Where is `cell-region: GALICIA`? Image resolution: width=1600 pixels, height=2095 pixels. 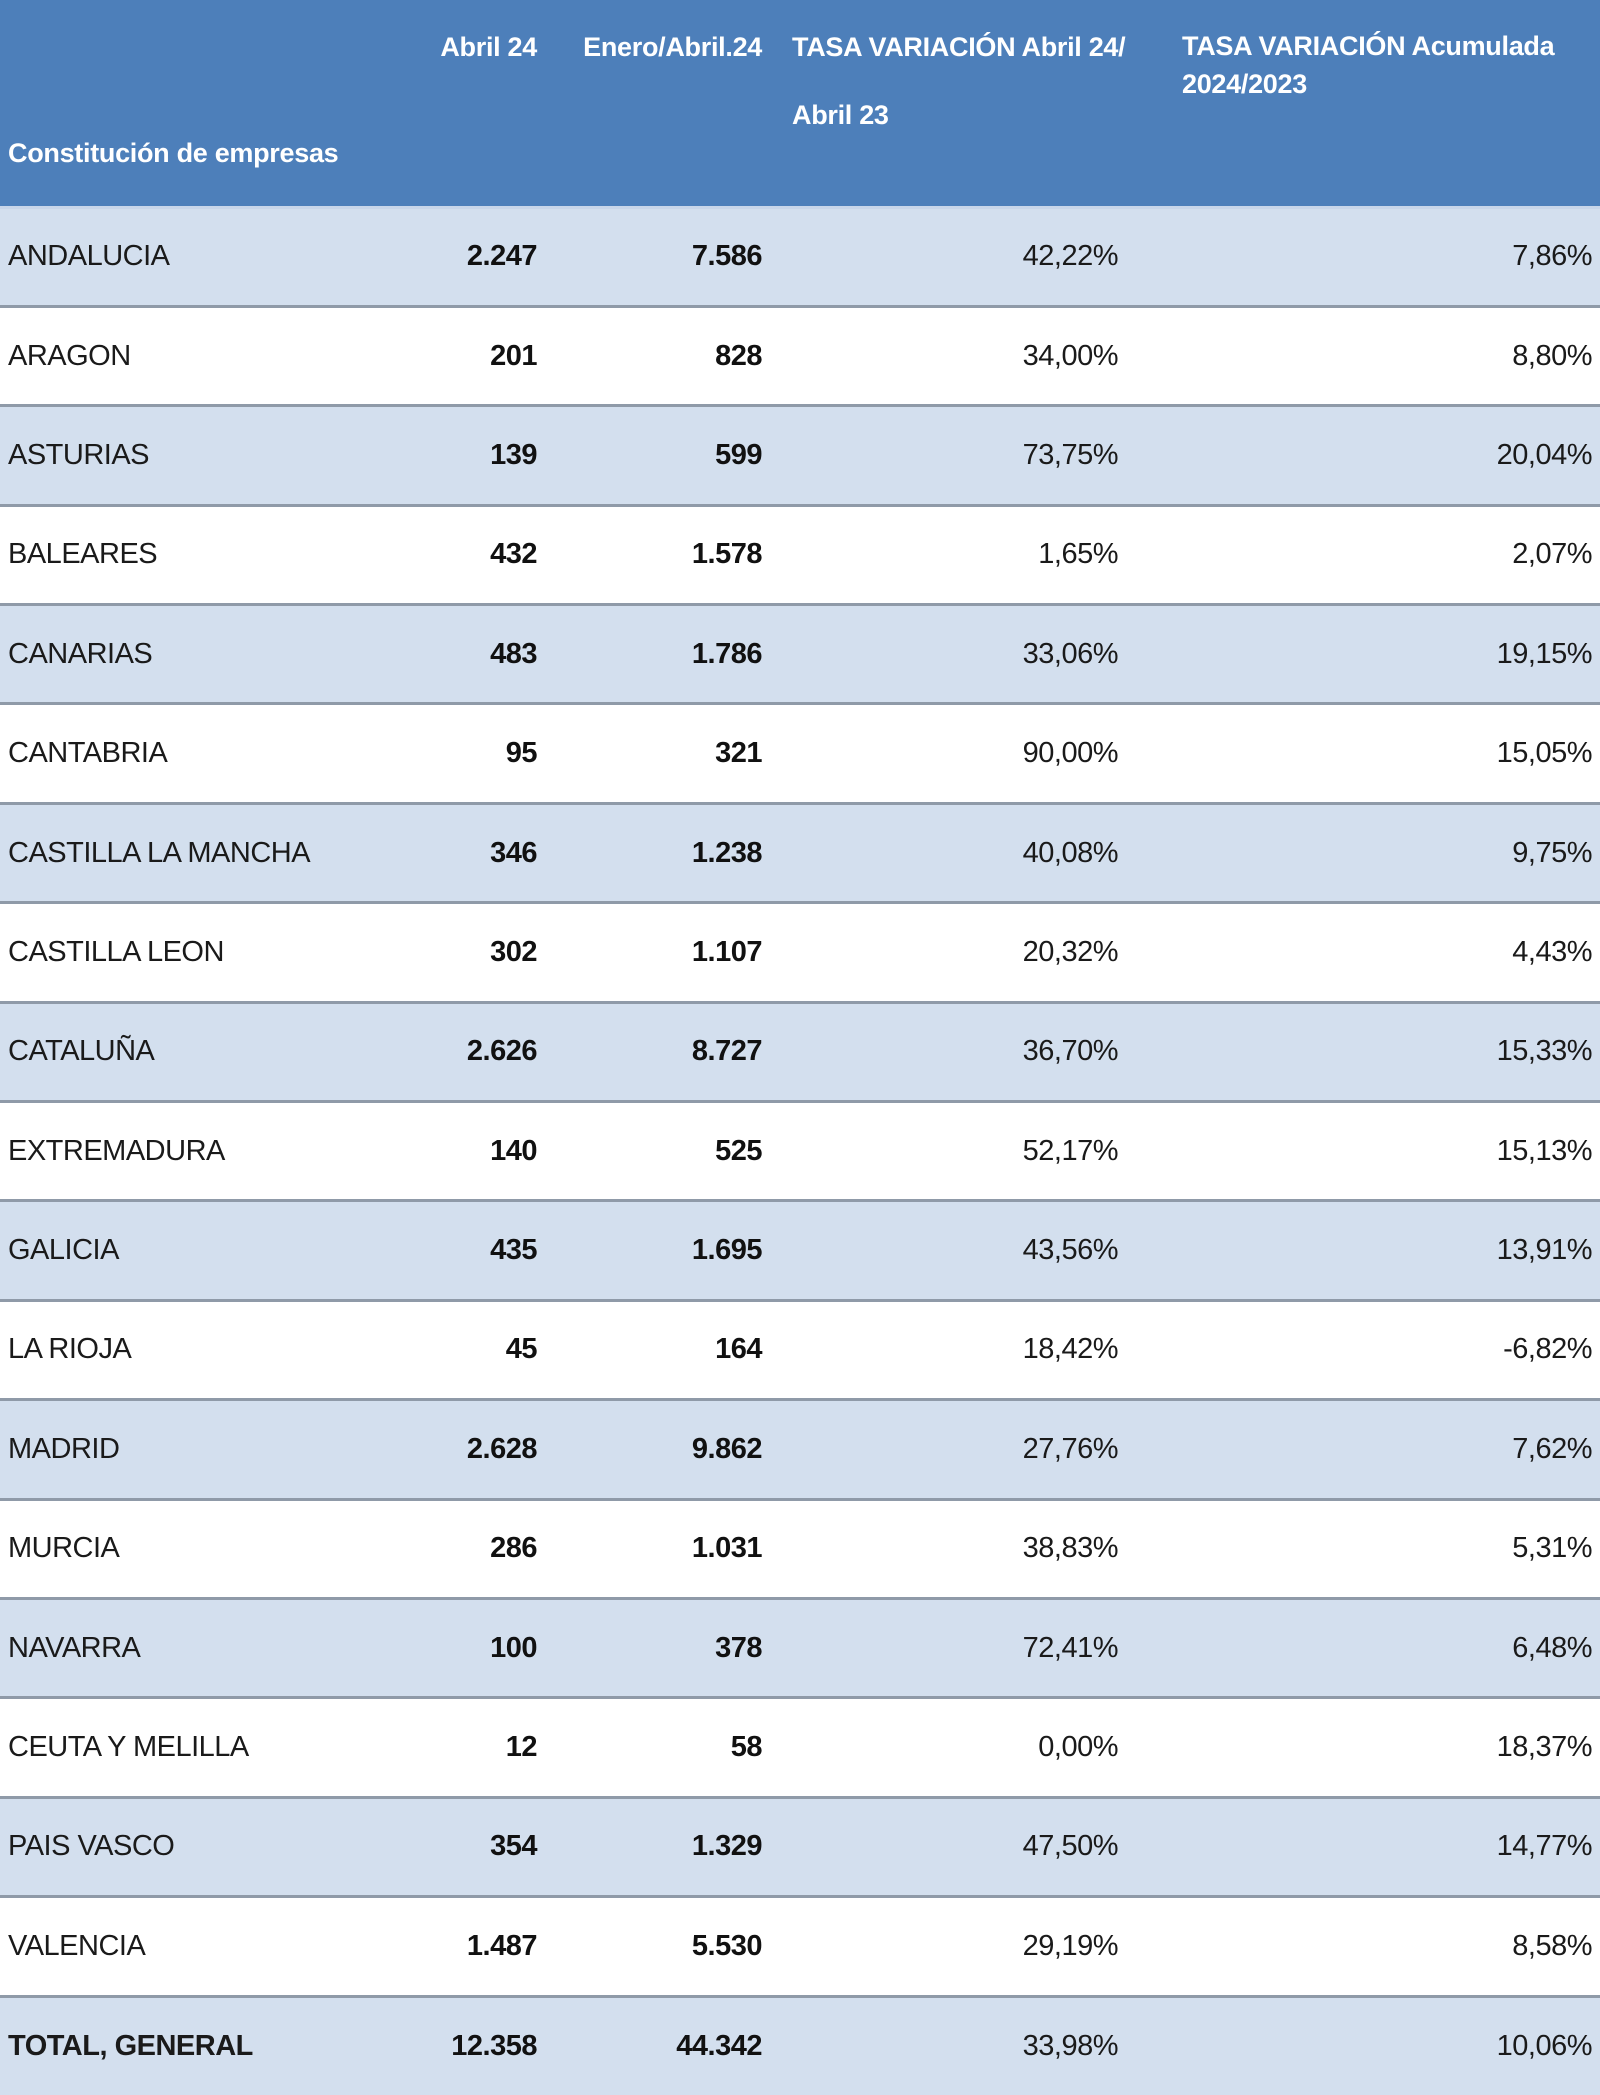
cell-region: GALICIA is located at coordinates (63, 1250).